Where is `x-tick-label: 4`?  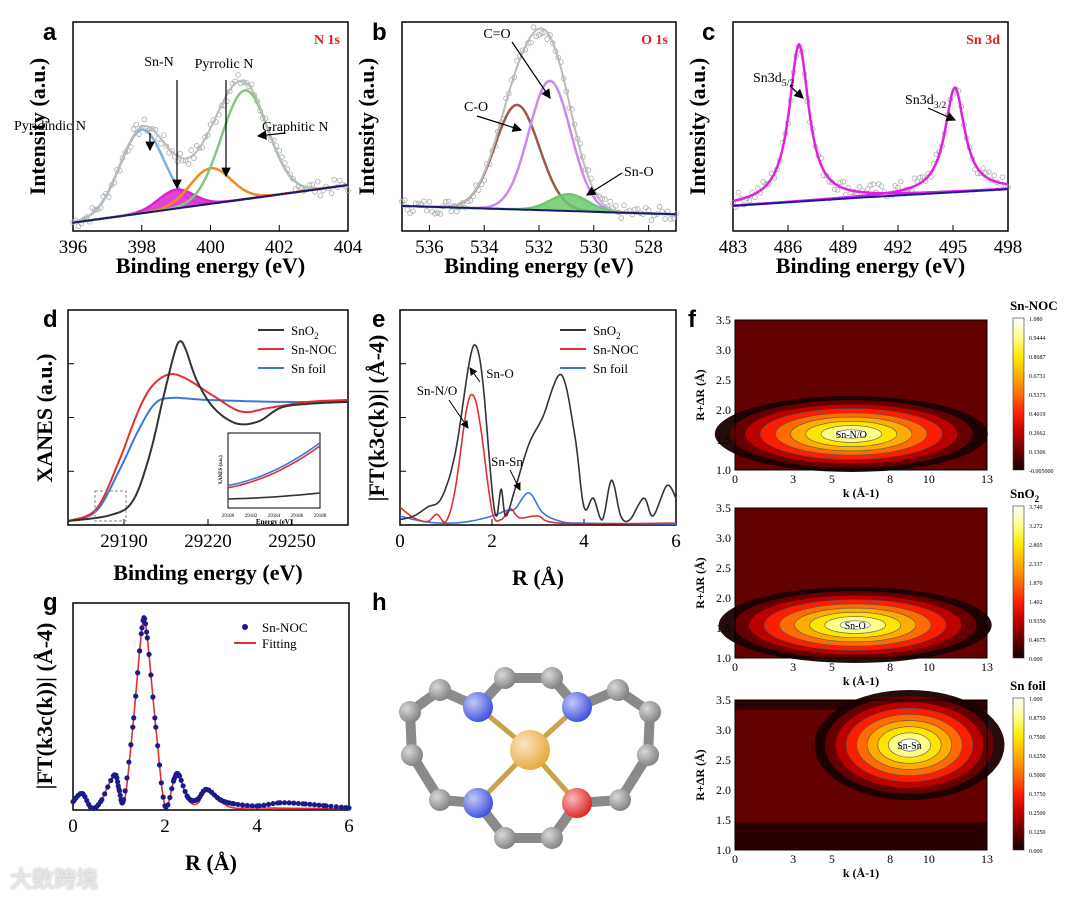
x-tick-label: 4 is located at coordinates (584, 541).